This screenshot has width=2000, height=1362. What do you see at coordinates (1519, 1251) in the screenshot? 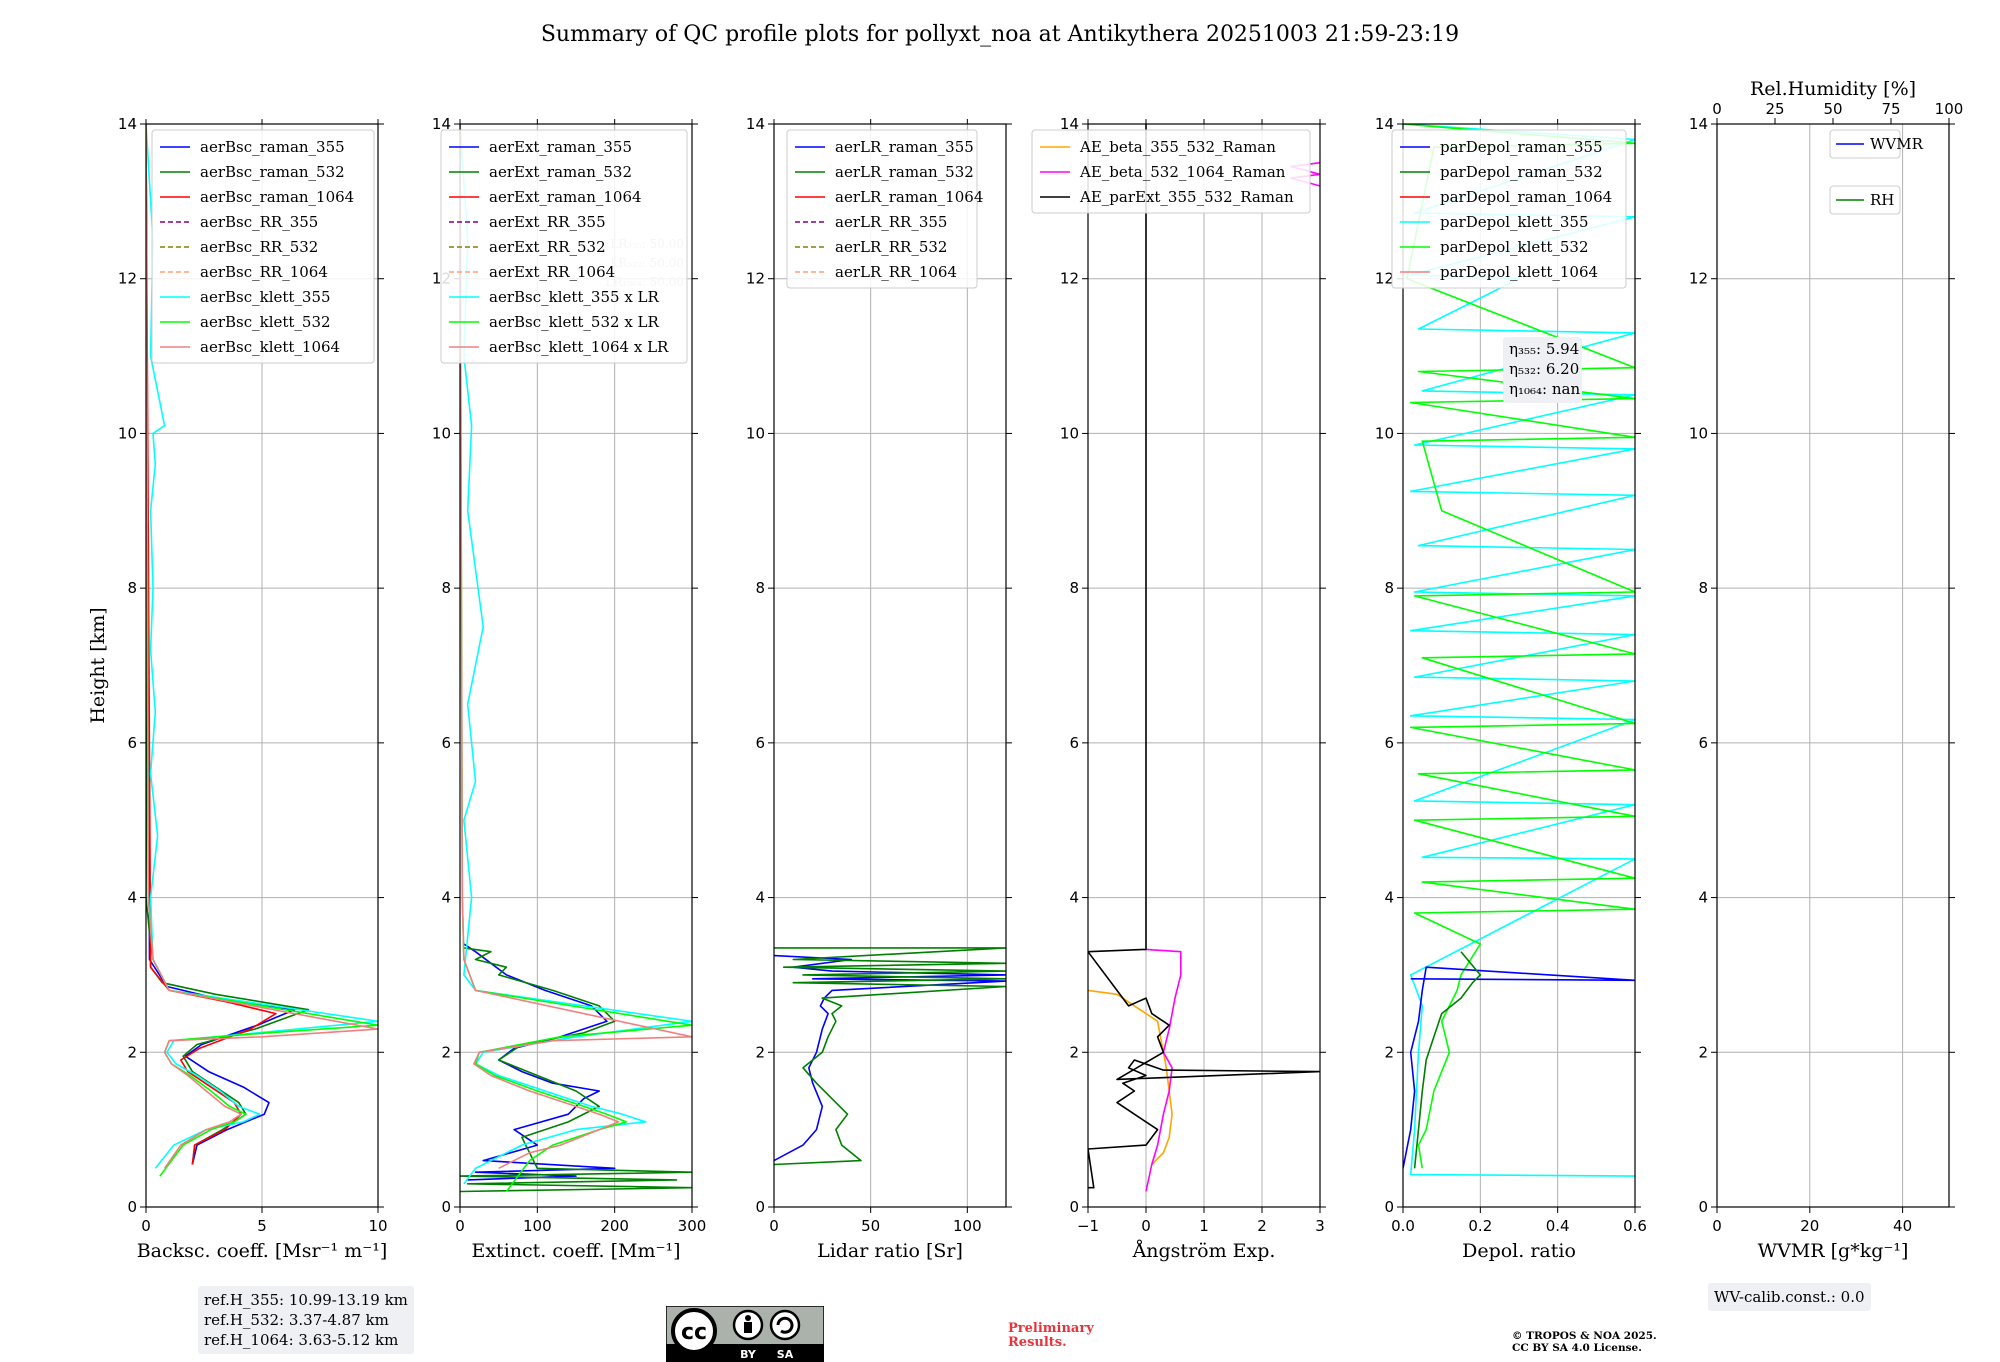
I see `x-axis-label: Depol. ratio` at bounding box center [1519, 1251].